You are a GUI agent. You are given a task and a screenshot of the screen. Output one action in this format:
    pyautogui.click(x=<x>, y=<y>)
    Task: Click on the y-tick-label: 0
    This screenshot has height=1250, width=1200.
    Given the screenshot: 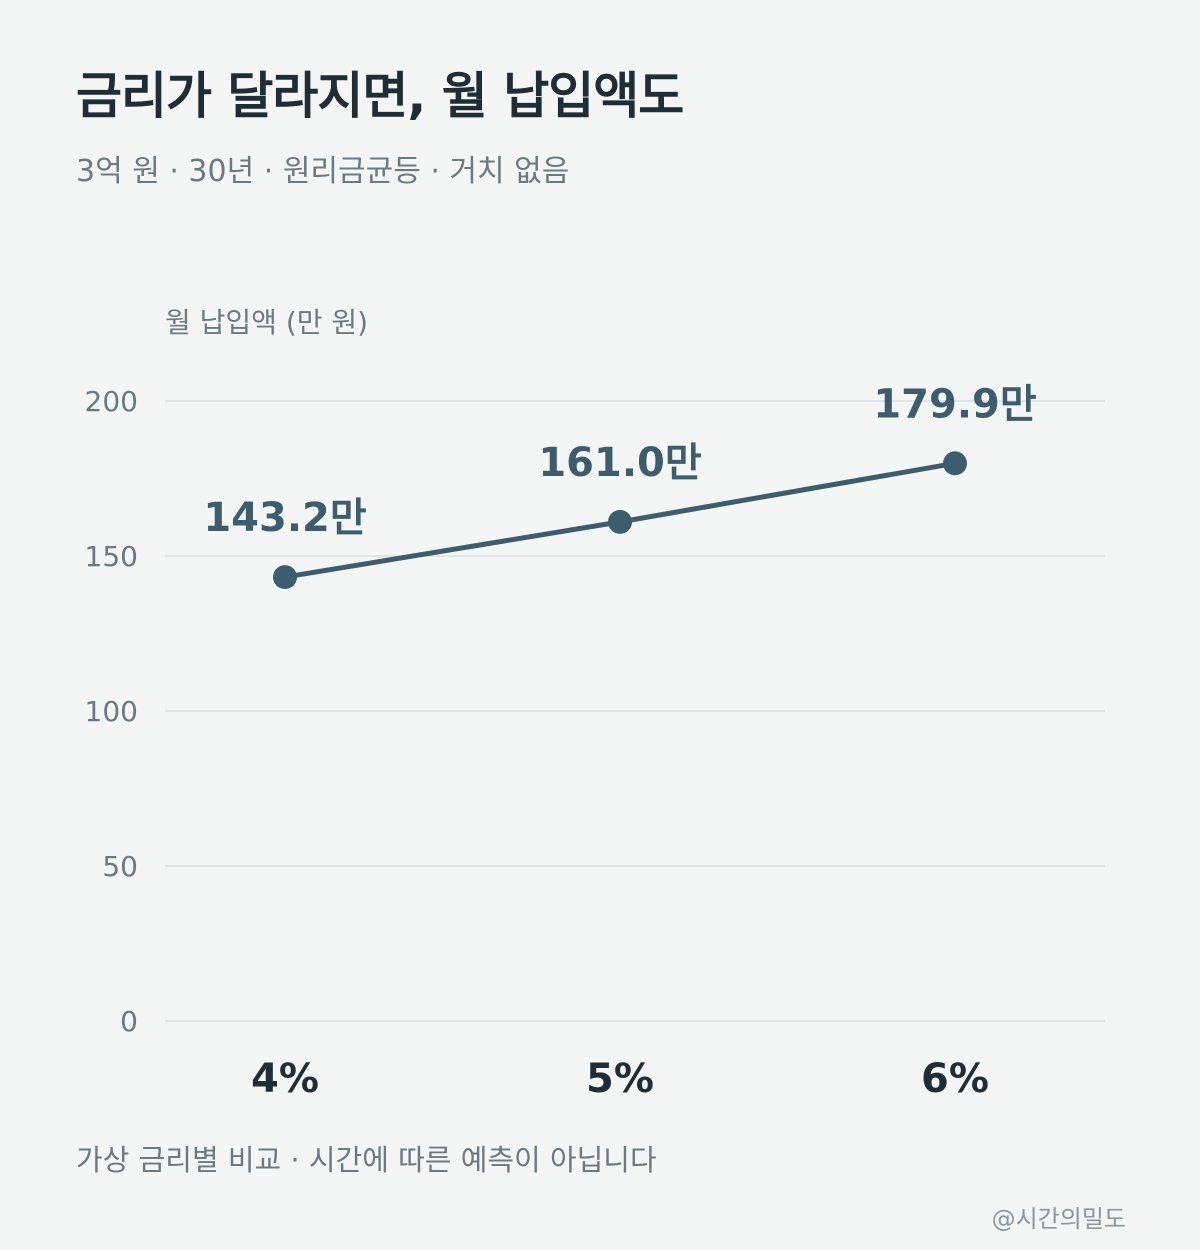 What is the action you would take?
    pyautogui.click(x=129, y=1021)
    